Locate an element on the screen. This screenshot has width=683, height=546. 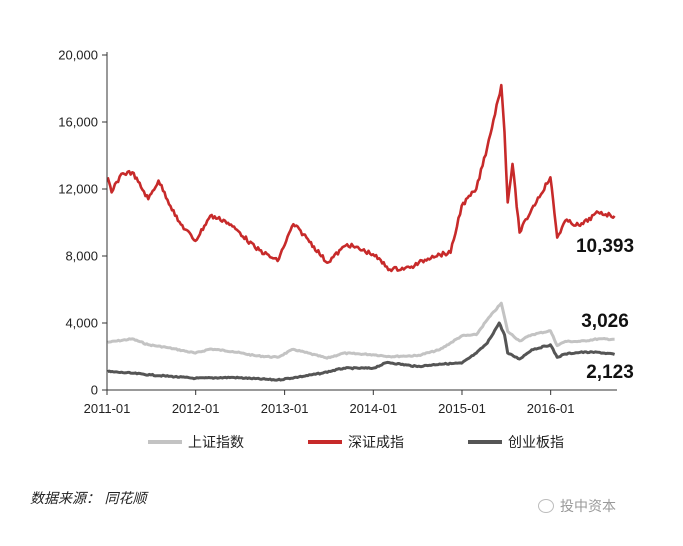
x-tick-label: 2013-01 is located at coordinates (285, 408).